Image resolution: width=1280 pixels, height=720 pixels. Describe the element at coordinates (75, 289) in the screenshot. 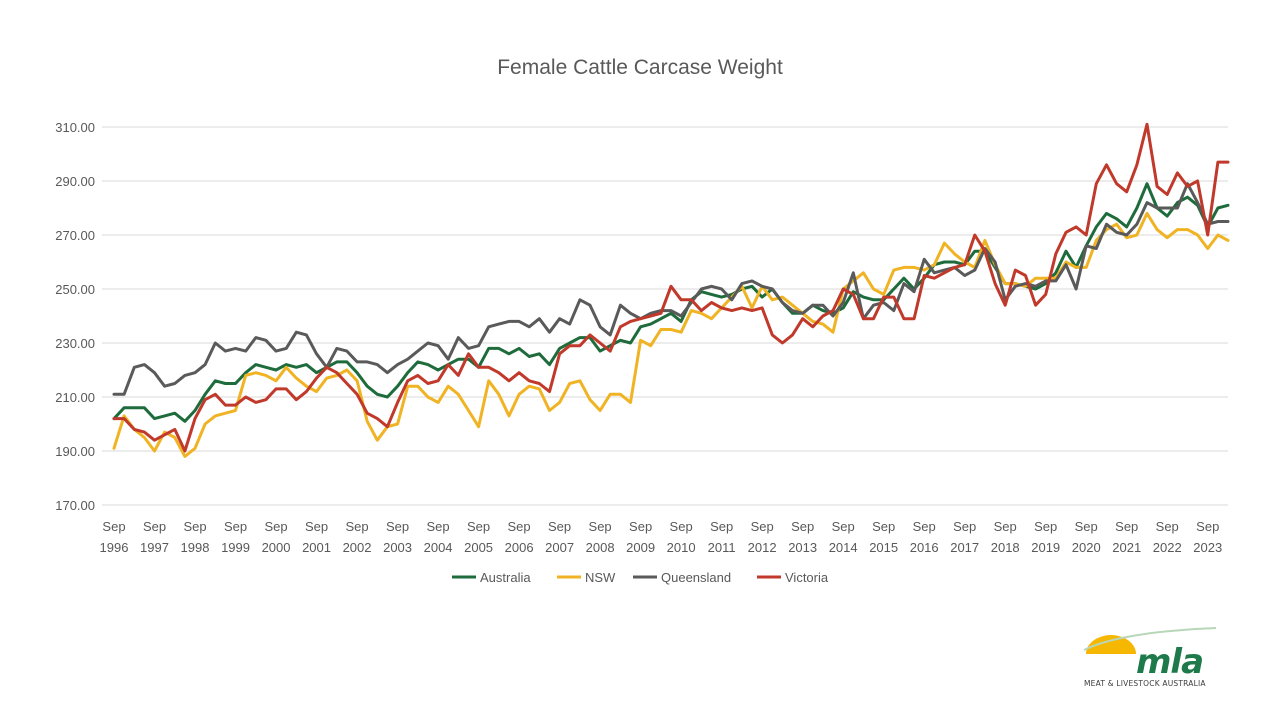

I see `y-tick-label: 250.00` at that location.